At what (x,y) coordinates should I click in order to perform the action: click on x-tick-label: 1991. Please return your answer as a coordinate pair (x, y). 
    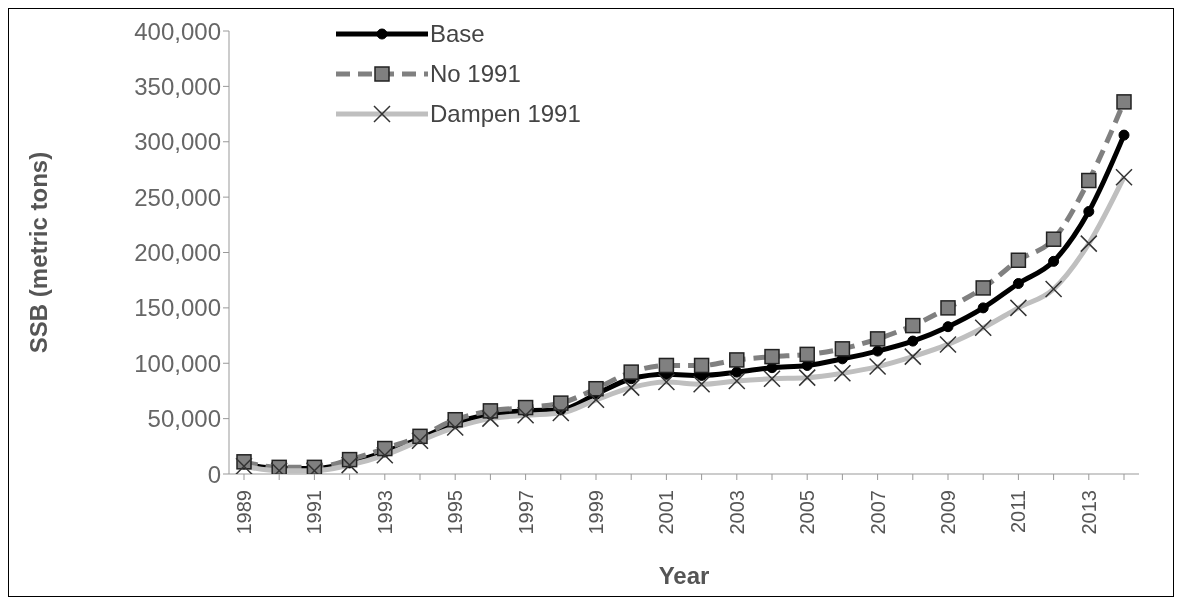
    Looking at the image, I should click on (314, 512).